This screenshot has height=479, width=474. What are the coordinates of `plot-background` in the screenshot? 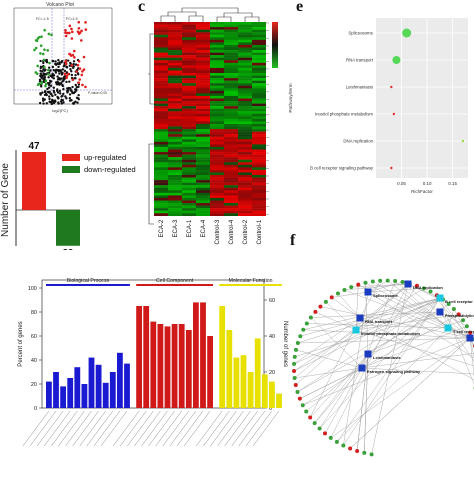 It's located at (422, 98).